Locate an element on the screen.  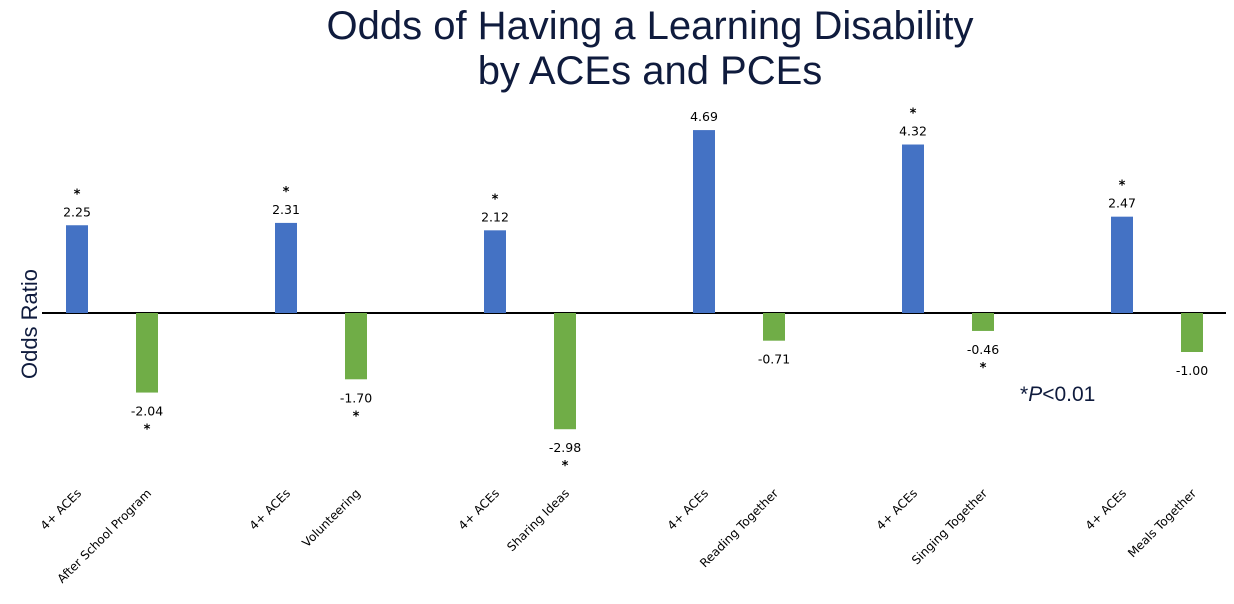
data-label: -2.98 is located at coordinates (565, 447).